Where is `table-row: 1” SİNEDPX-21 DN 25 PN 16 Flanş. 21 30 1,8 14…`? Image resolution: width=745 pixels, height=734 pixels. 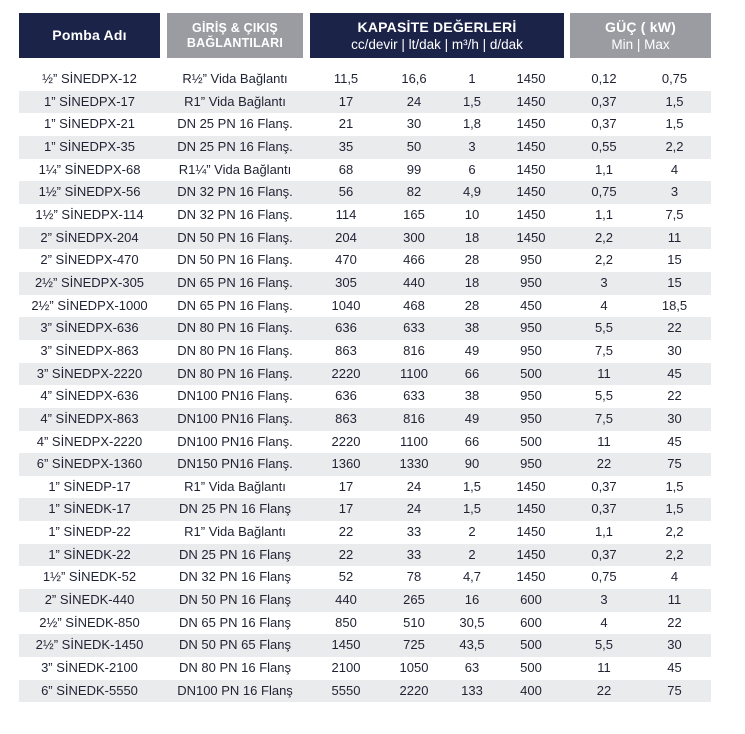
table-row: 1” SİNEDPX-21 DN 25 PN 16 Flanş. 21 30 1,8 14… is located at coordinates (365, 124).